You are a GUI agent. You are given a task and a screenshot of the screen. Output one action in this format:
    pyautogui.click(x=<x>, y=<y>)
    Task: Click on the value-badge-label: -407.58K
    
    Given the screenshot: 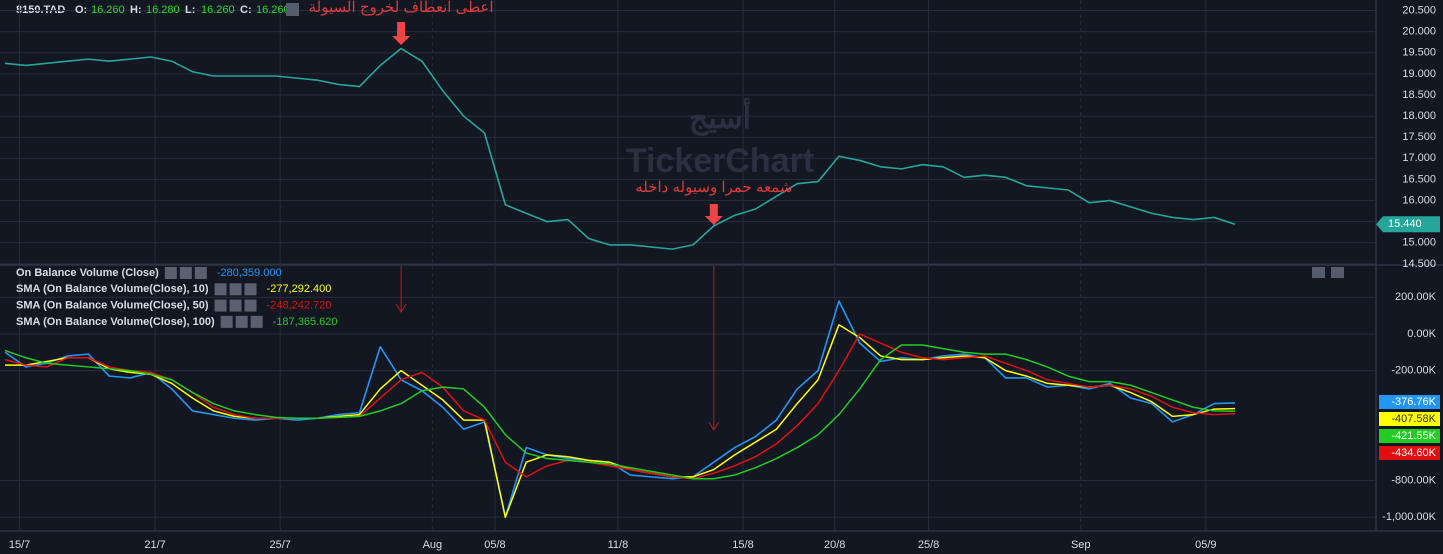 What is the action you would take?
    pyautogui.click(x=1413, y=419)
    